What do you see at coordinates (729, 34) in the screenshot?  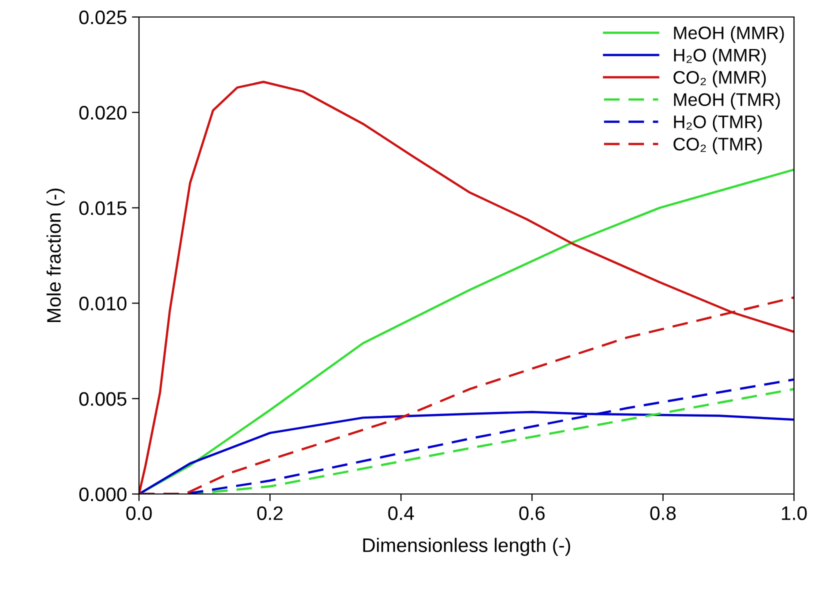 I see `legend-label: MeOH (MMR)` at bounding box center [729, 34].